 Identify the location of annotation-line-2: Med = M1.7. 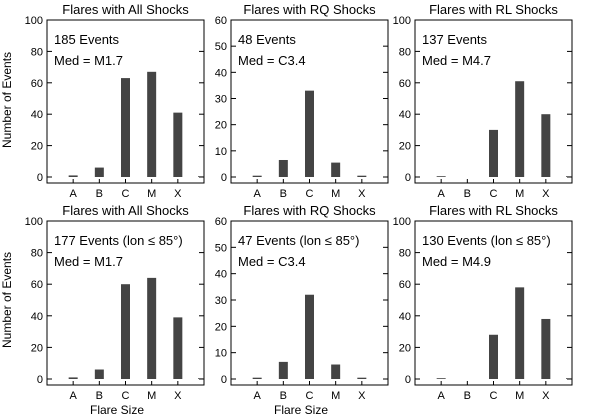
(88, 261).